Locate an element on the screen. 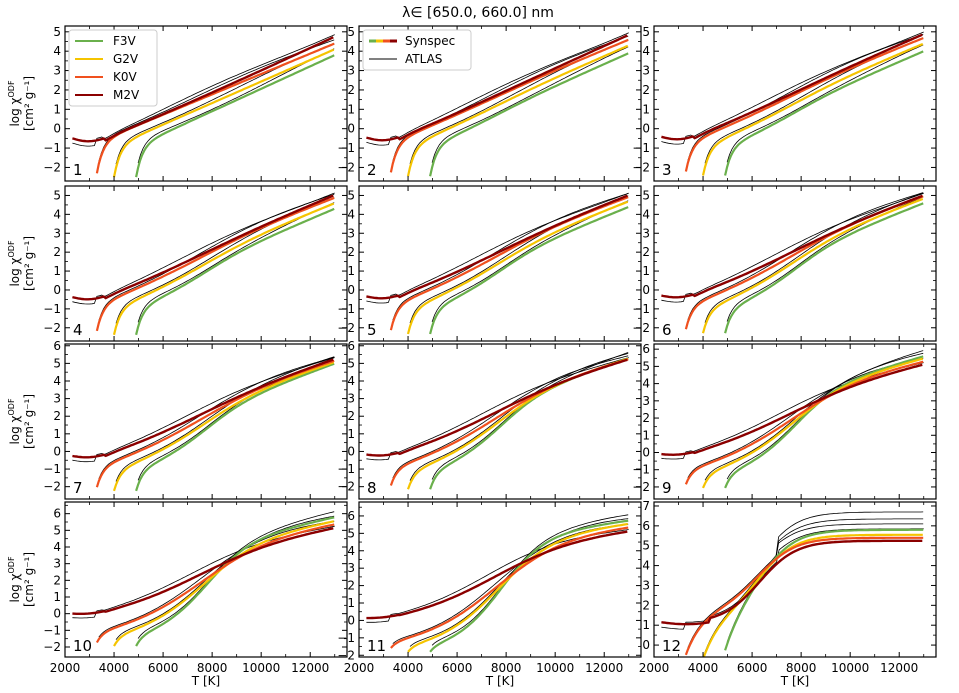  x-axis-label: T [K] is located at coordinates (499, 681).